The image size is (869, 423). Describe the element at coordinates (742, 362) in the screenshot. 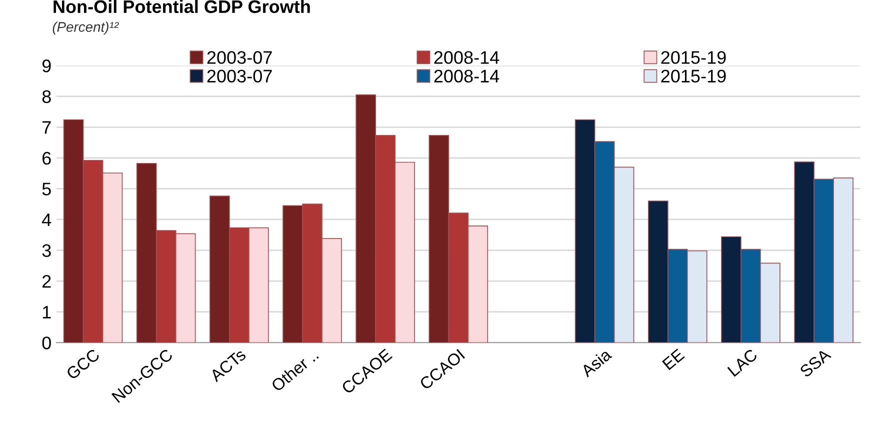

I see `x-tick-label: LAC` at that location.